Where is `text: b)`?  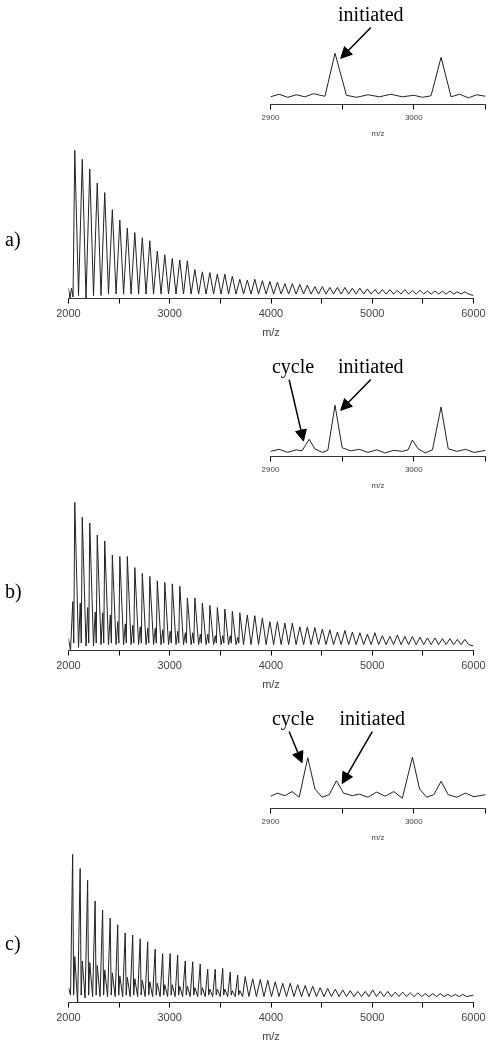 text: b) is located at coordinates (13, 591).